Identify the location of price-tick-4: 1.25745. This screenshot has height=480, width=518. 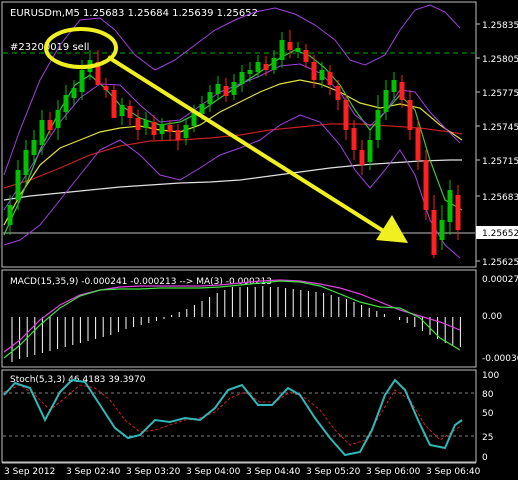
(500, 128).